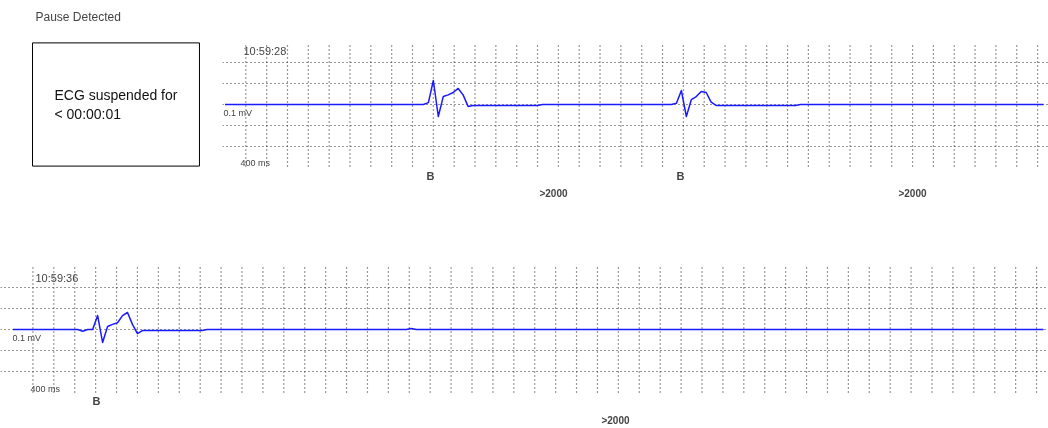 This screenshot has width=1048, height=428. I want to click on text: Pause Detected, so click(78, 16).